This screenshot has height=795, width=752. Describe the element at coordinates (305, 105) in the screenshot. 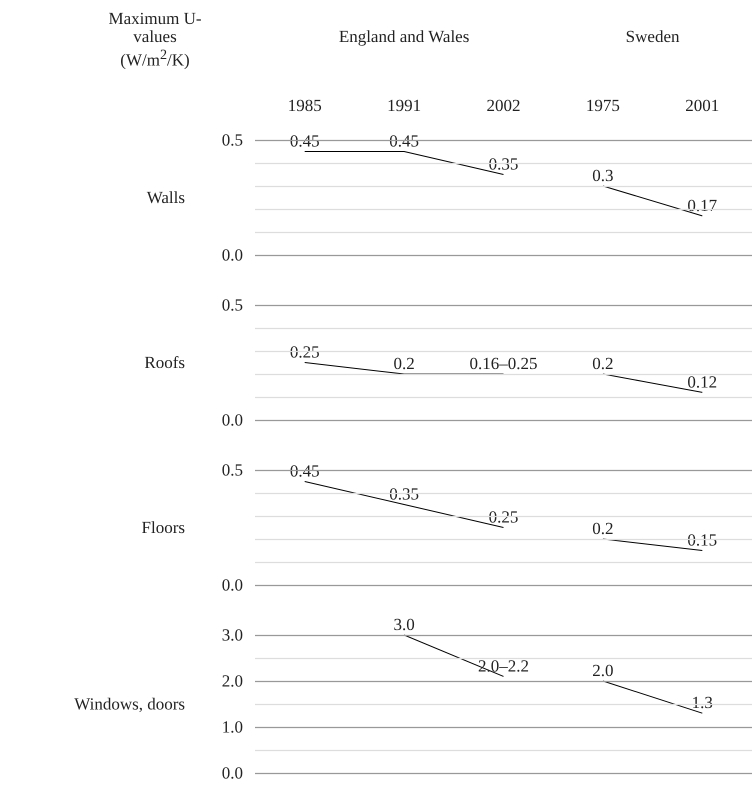

I see `x-tick-label: 1985` at that location.